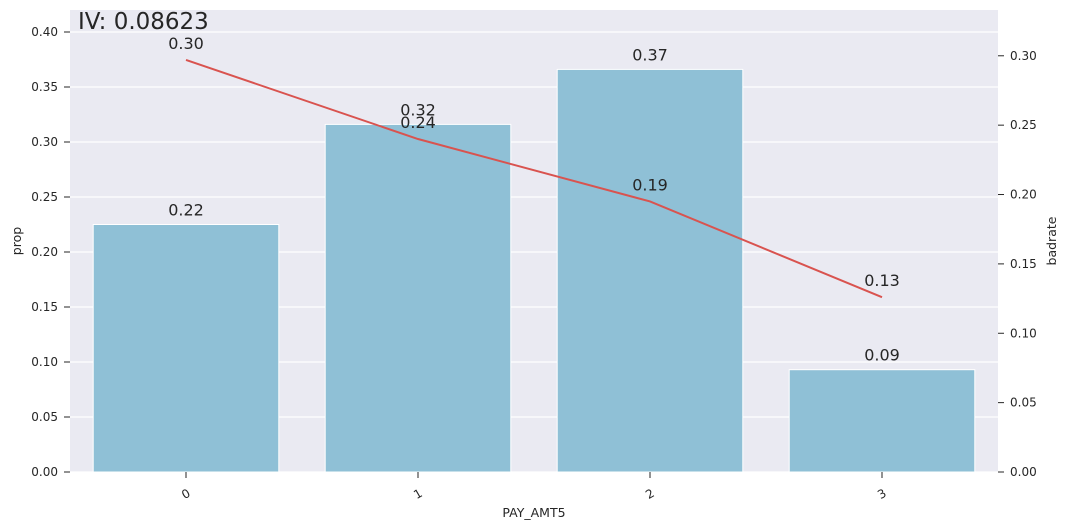 This screenshot has height=531, width=1069. I want to click on right-tick-label: 0.05, so click(1023, 403).